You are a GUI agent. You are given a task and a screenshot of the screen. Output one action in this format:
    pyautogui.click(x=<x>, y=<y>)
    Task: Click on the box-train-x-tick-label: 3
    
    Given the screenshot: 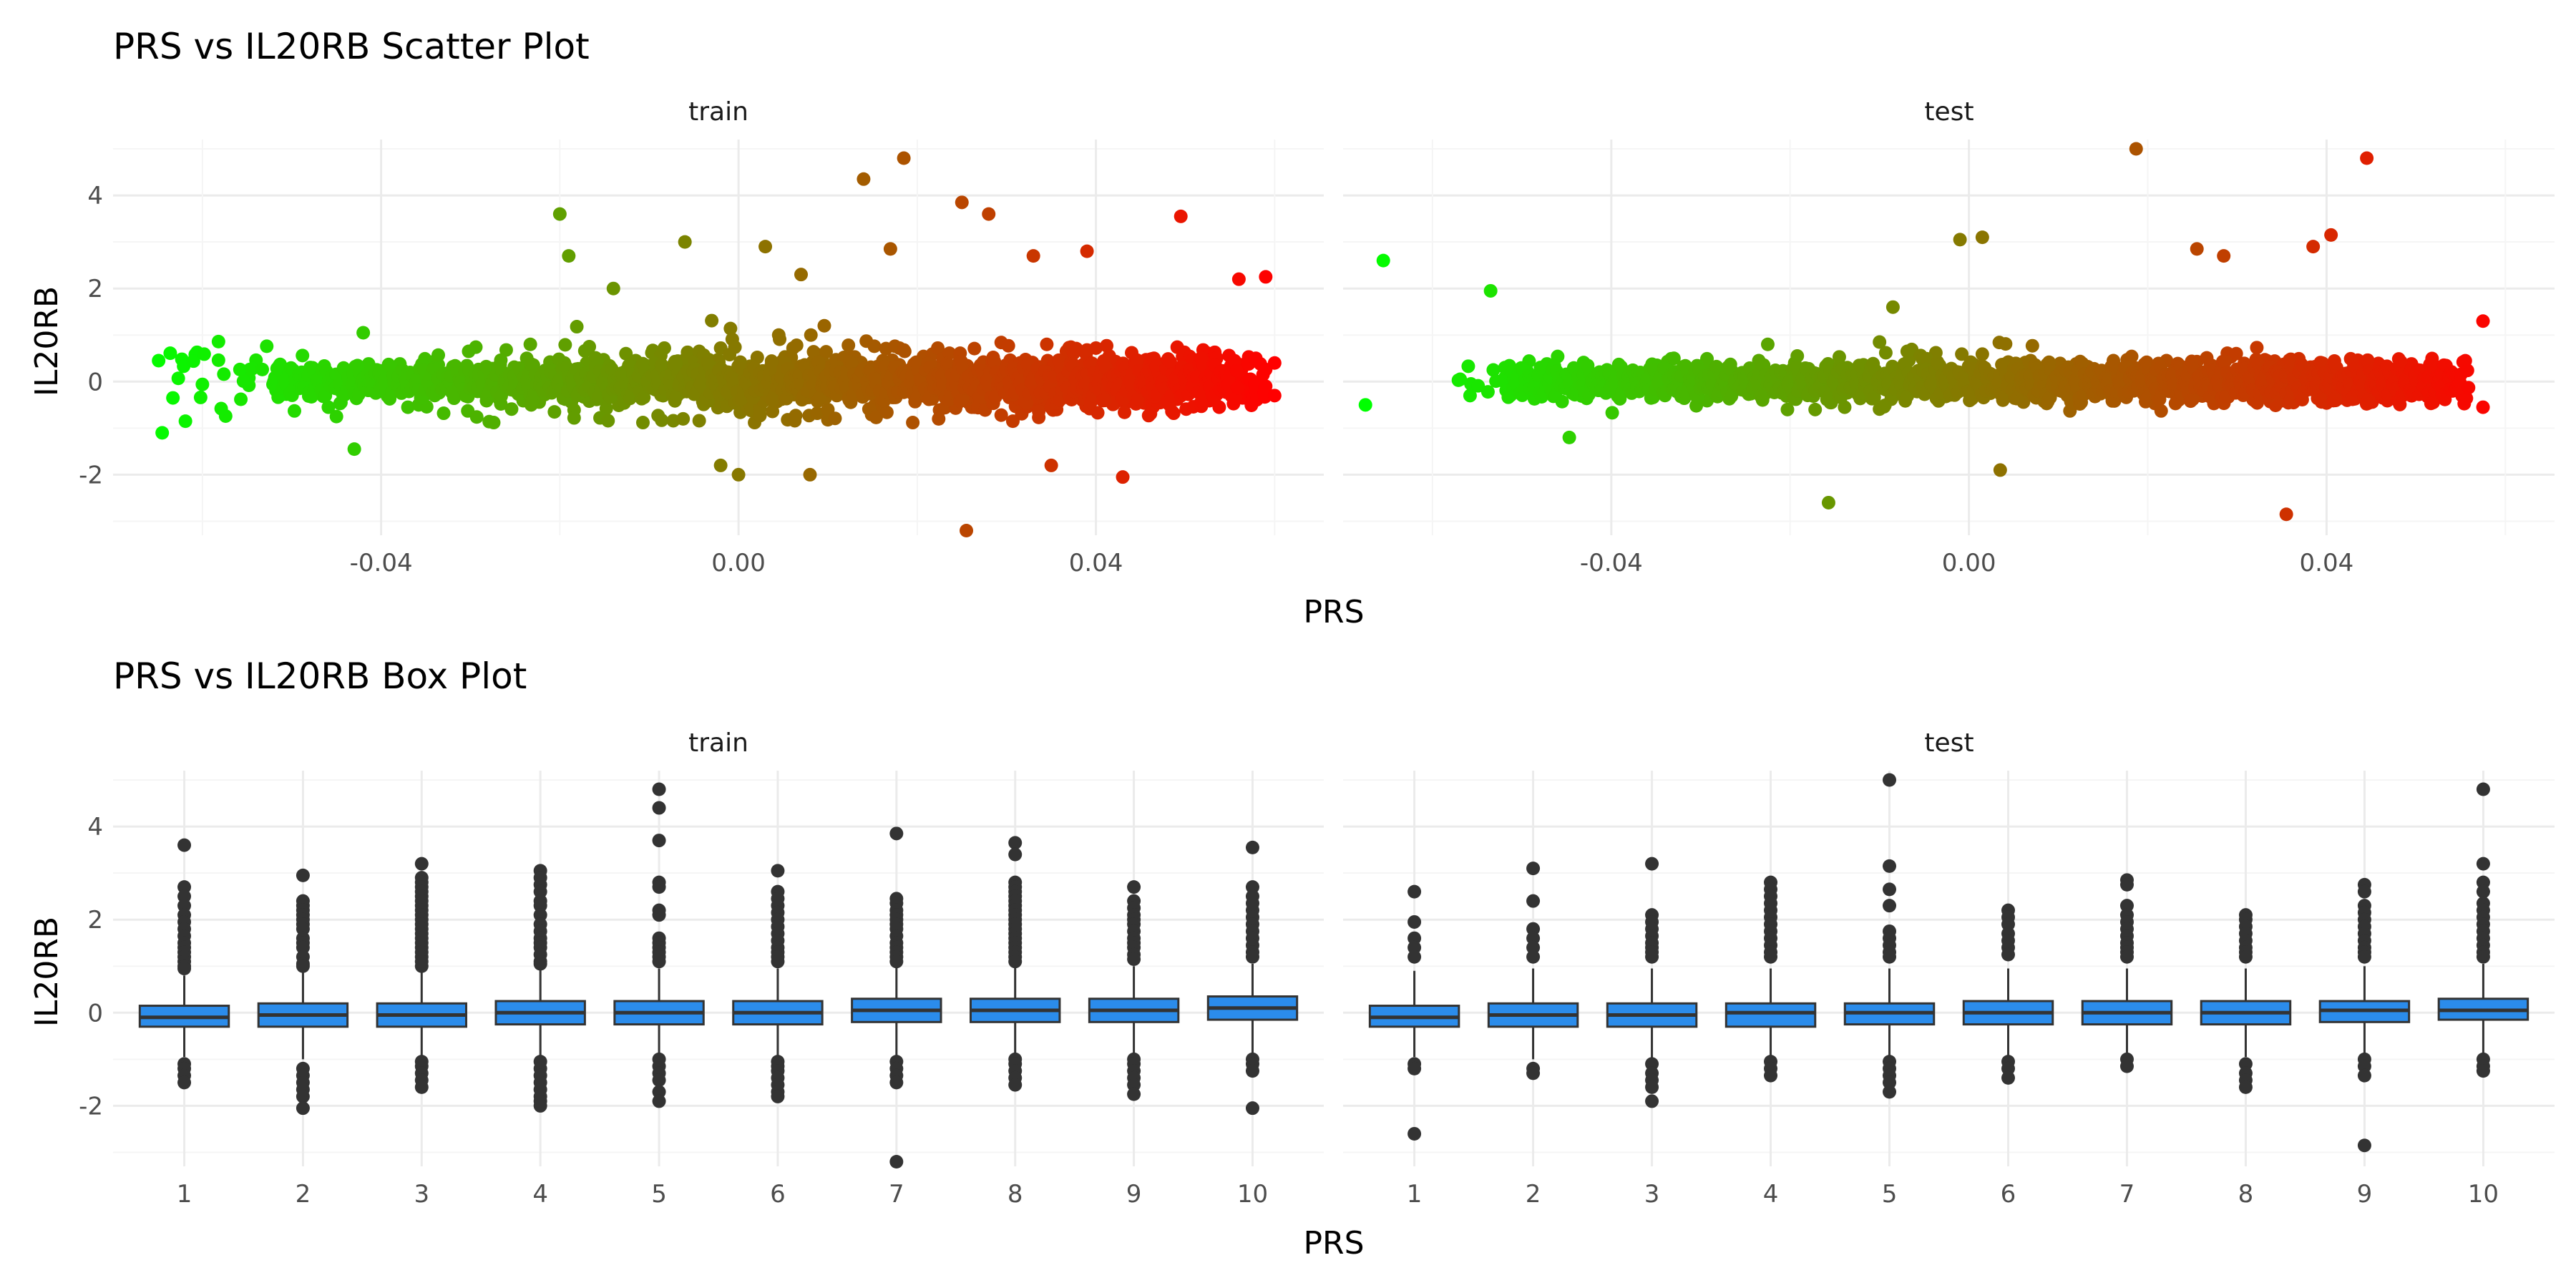 What is the action you would take?
    pyautogui.click(x=421, y=1194)
    